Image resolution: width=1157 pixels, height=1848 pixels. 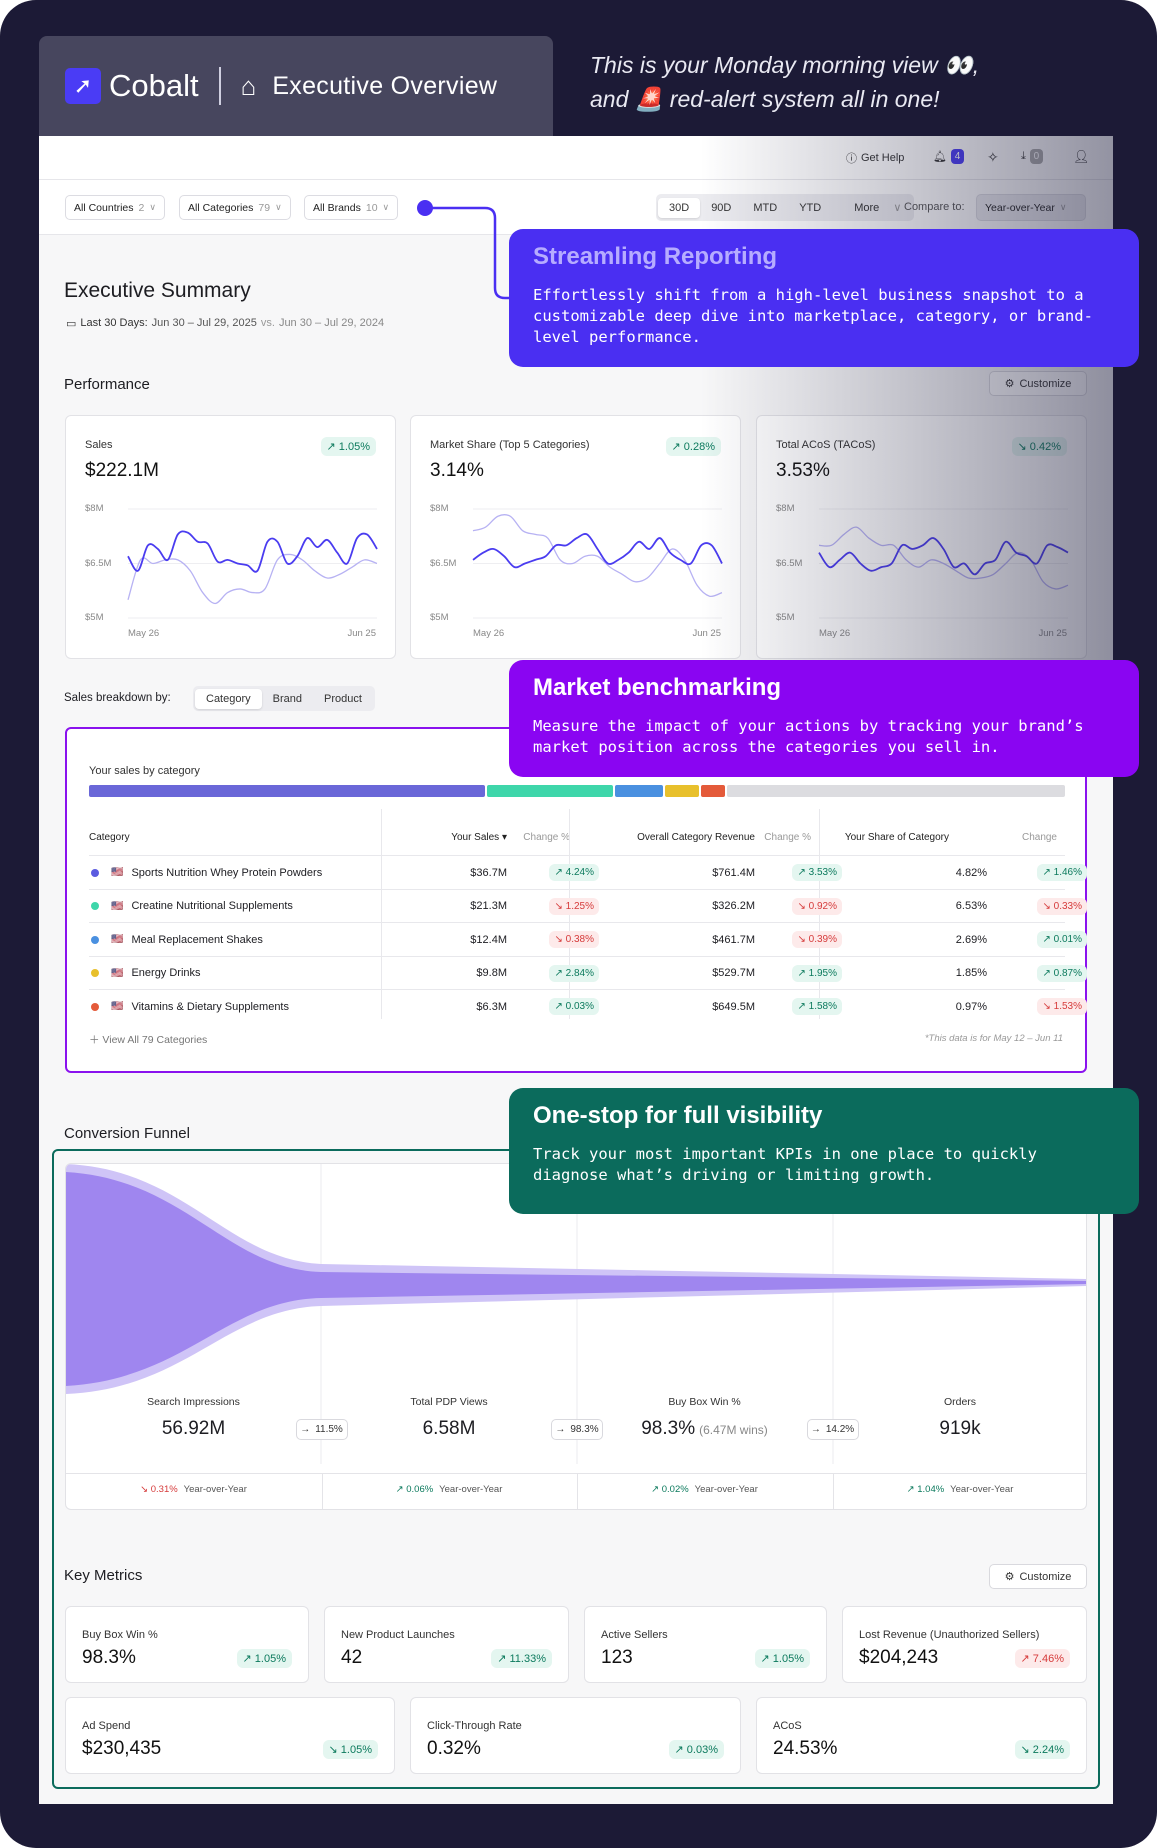 What do you see at coordinates (733, 939) in the screenshot?
I see `value-cell: $461.7M` at bounding box center [733, 939].